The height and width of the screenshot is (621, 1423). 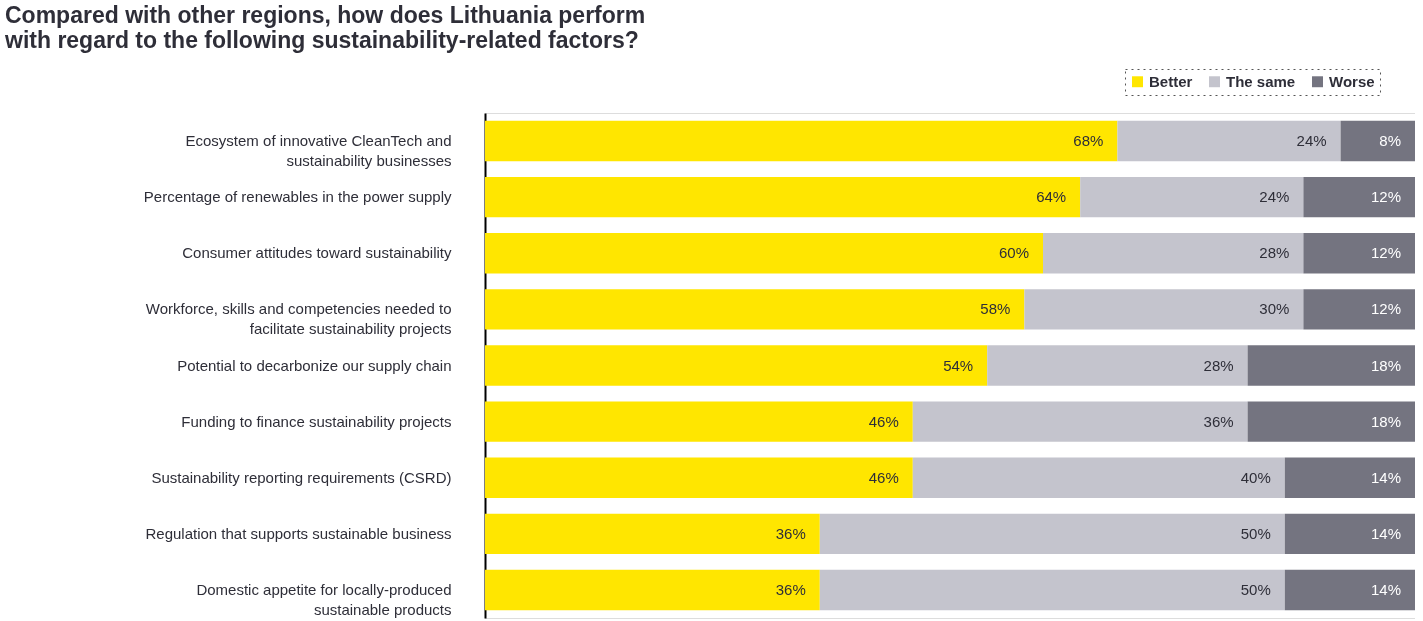 What do you see at coordinates (298, 533) in the screenshot?
I see `y-tick-label: Regulation that supports sustainable business` at bounding box center [298, 533].